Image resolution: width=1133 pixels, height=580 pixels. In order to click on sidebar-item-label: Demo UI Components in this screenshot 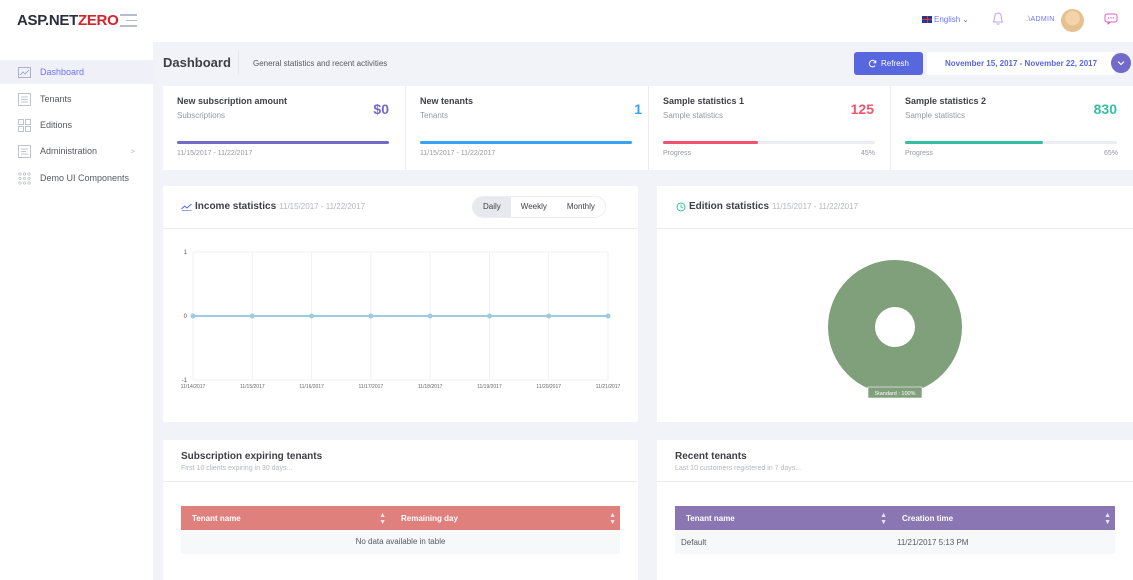, I will do `click(85, 178)`.